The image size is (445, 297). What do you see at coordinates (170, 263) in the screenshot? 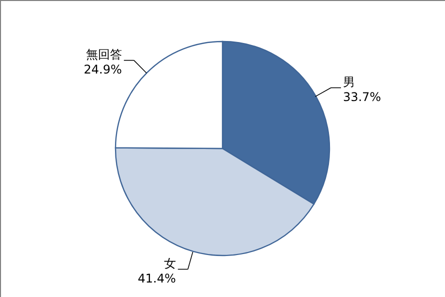
I see `slice-label: 女` at bounding box center [170, 263].